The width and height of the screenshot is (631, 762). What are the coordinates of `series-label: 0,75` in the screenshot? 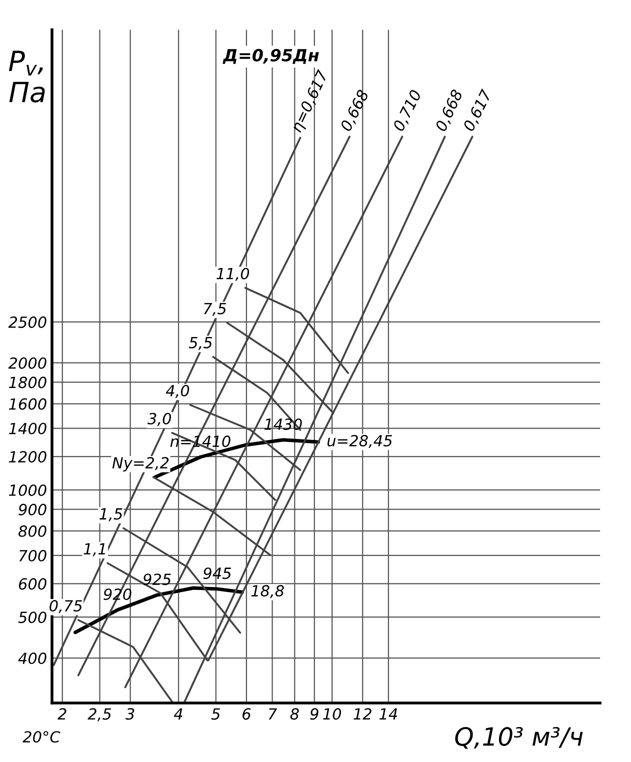 It's located at (66, 607).